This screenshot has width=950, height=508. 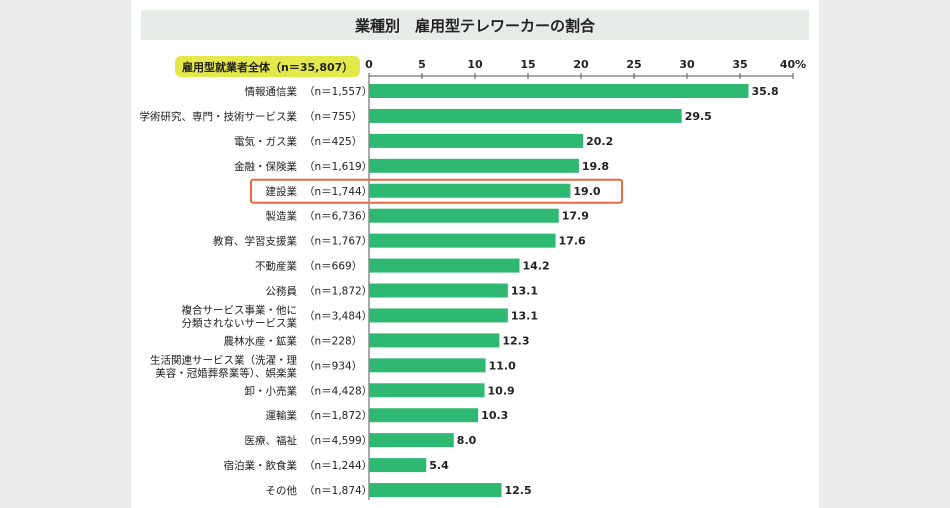 I want to click on category-label: 教育、学習支援業, so click(x=255, y=241).